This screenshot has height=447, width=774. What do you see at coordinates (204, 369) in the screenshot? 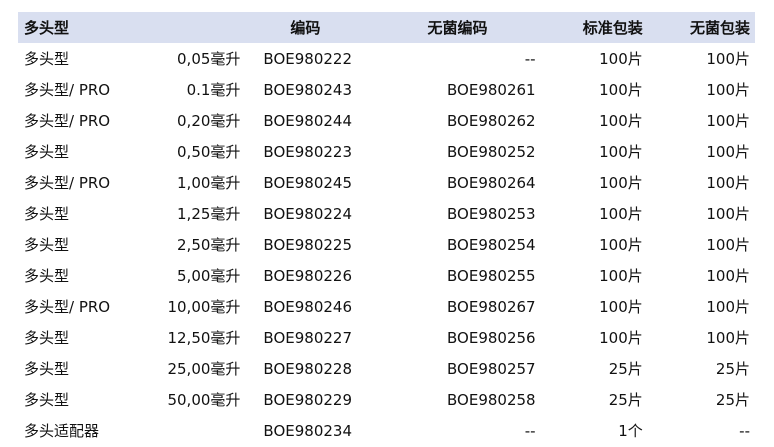
I see `cell-volume: 25,00毫升` at bounding box center [204, 369].